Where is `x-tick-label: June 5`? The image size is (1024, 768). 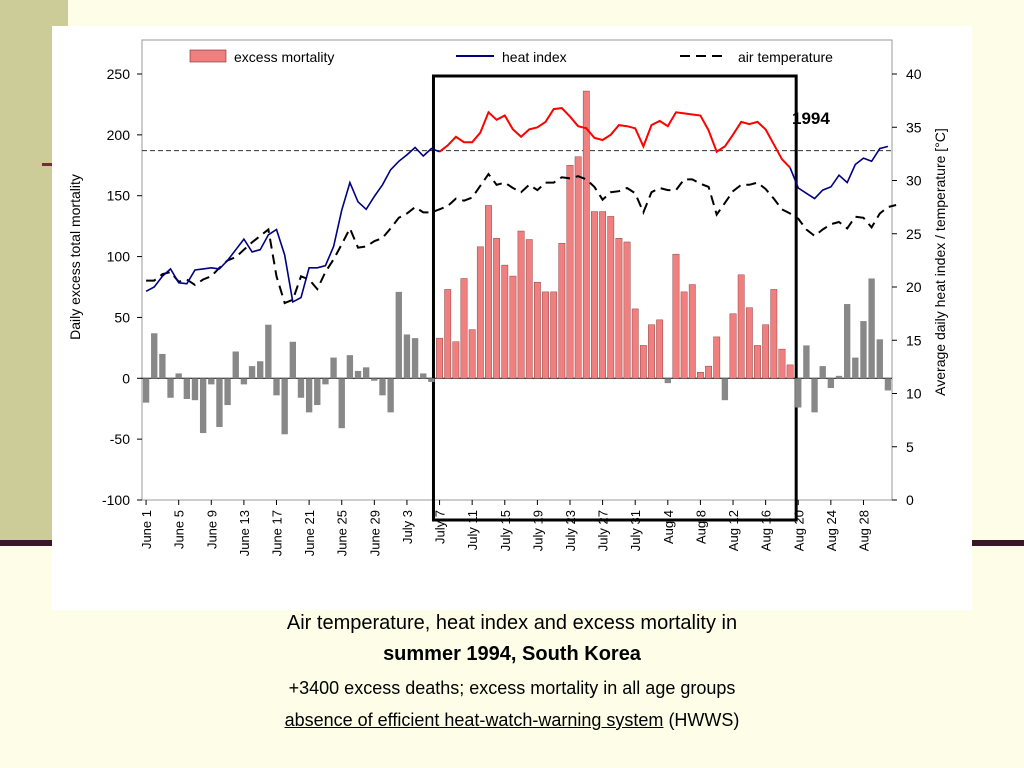
x-tick-label: June 5 is located at coordinates (179, 529).